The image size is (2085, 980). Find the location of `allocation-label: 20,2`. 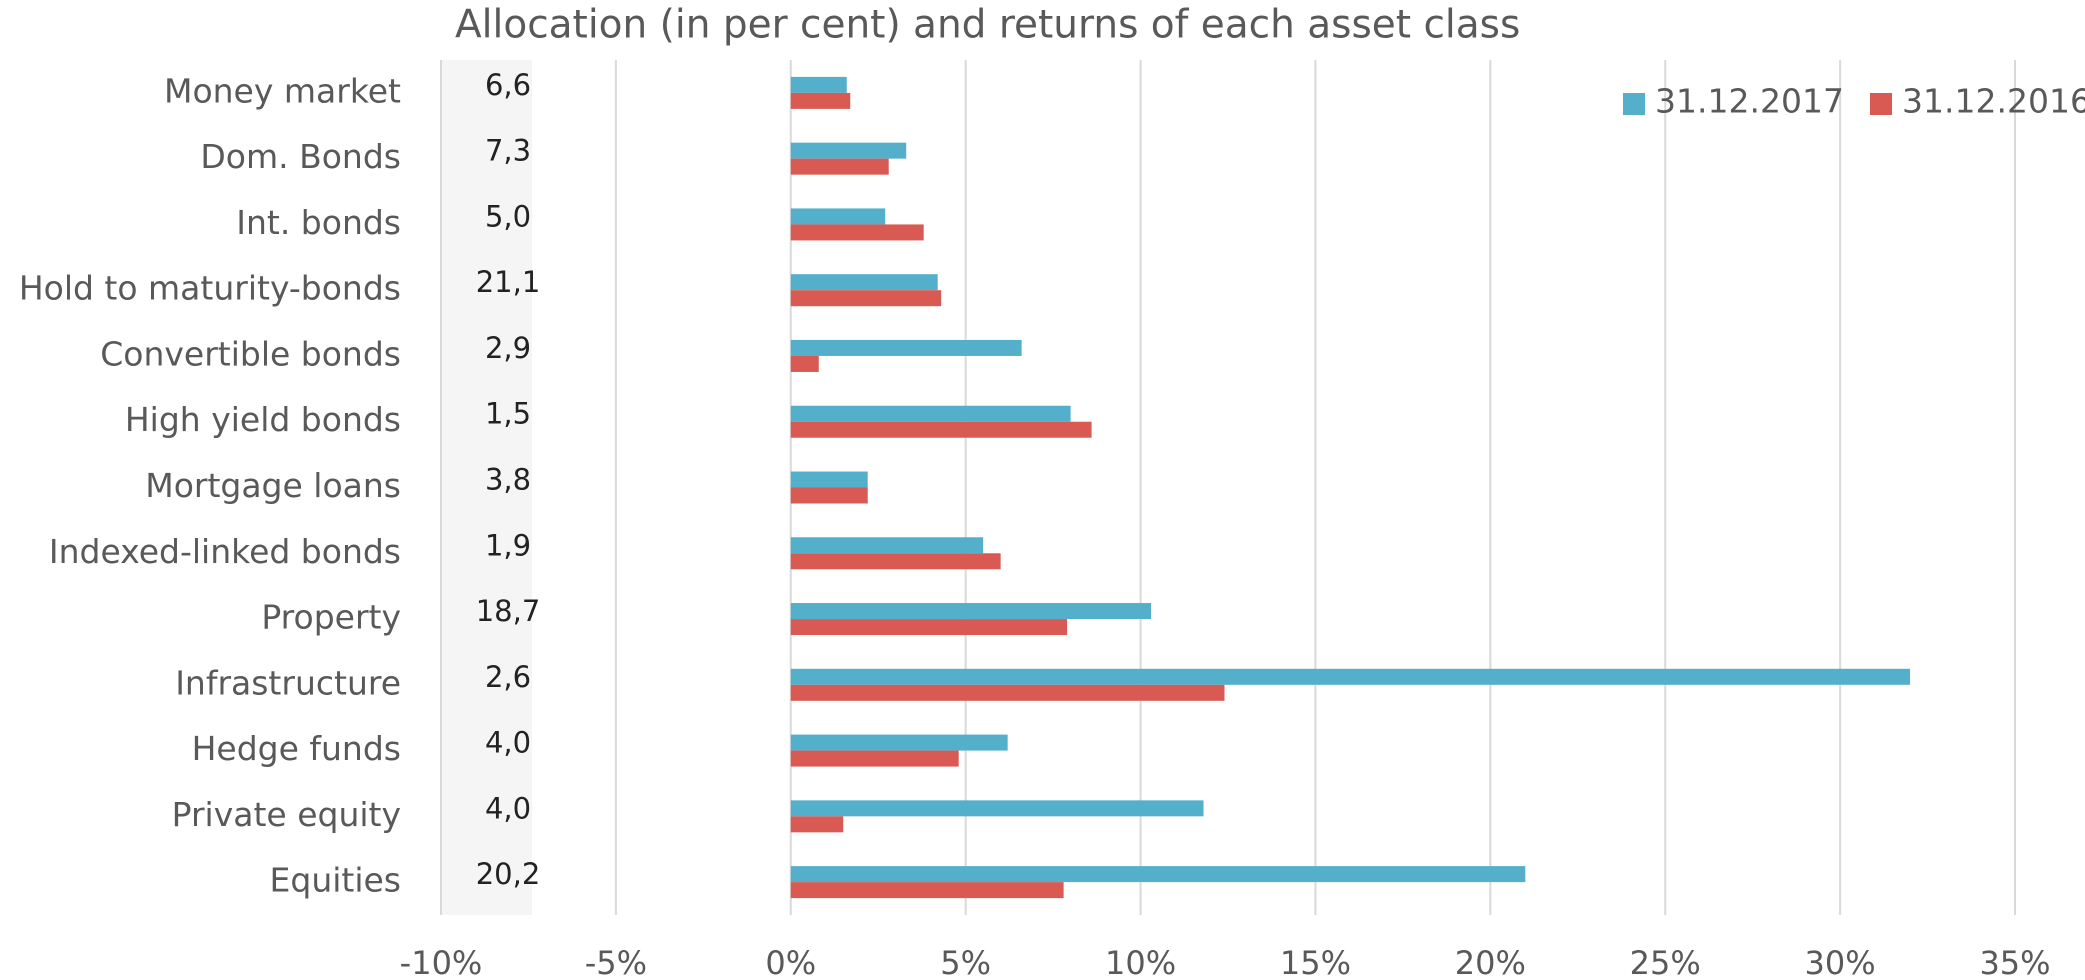

allocation-label: 20,2 is located at coordinates (508, 874).